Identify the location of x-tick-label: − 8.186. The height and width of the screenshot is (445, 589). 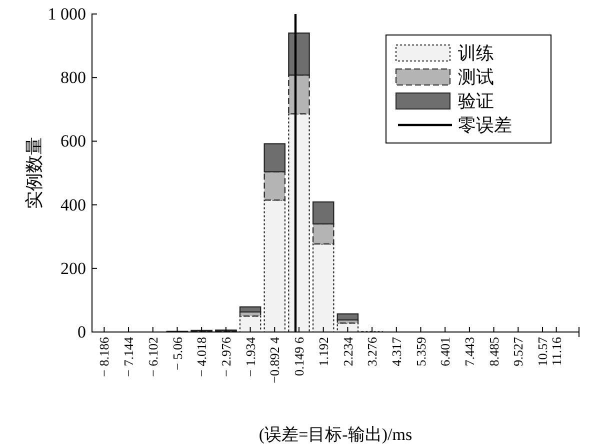
(104, 356).